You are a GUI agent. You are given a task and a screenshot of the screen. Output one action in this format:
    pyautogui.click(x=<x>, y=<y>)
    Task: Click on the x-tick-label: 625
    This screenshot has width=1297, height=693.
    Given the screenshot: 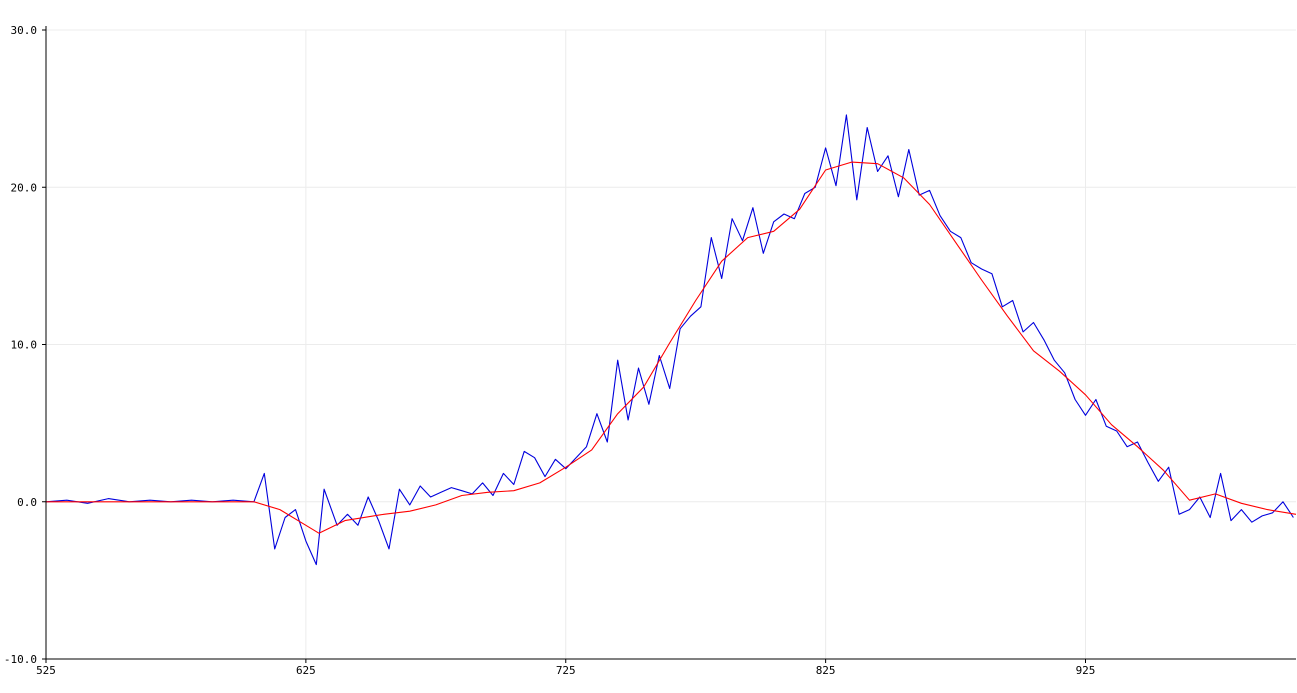 What is the action you would take?
    pyautogui.click(x=306, y=670)
    